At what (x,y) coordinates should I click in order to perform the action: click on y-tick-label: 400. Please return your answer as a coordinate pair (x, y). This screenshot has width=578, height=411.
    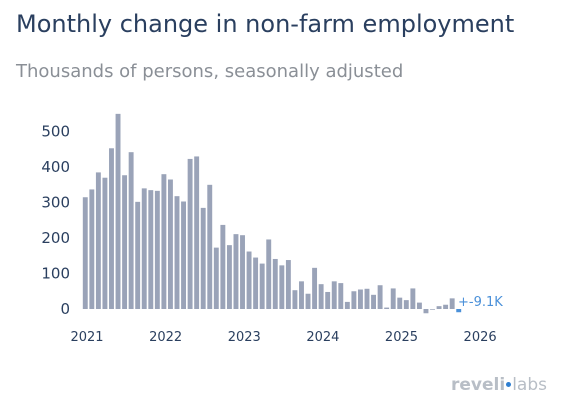
    Looking at the image, I should click on (55, 167).